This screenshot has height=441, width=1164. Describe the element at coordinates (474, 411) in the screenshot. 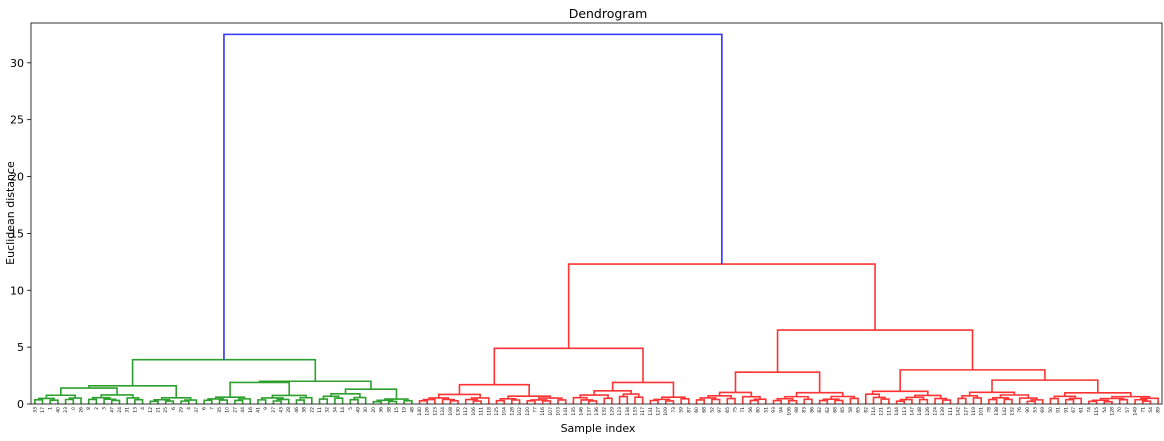

I see `leaf-label: 106` at that location.